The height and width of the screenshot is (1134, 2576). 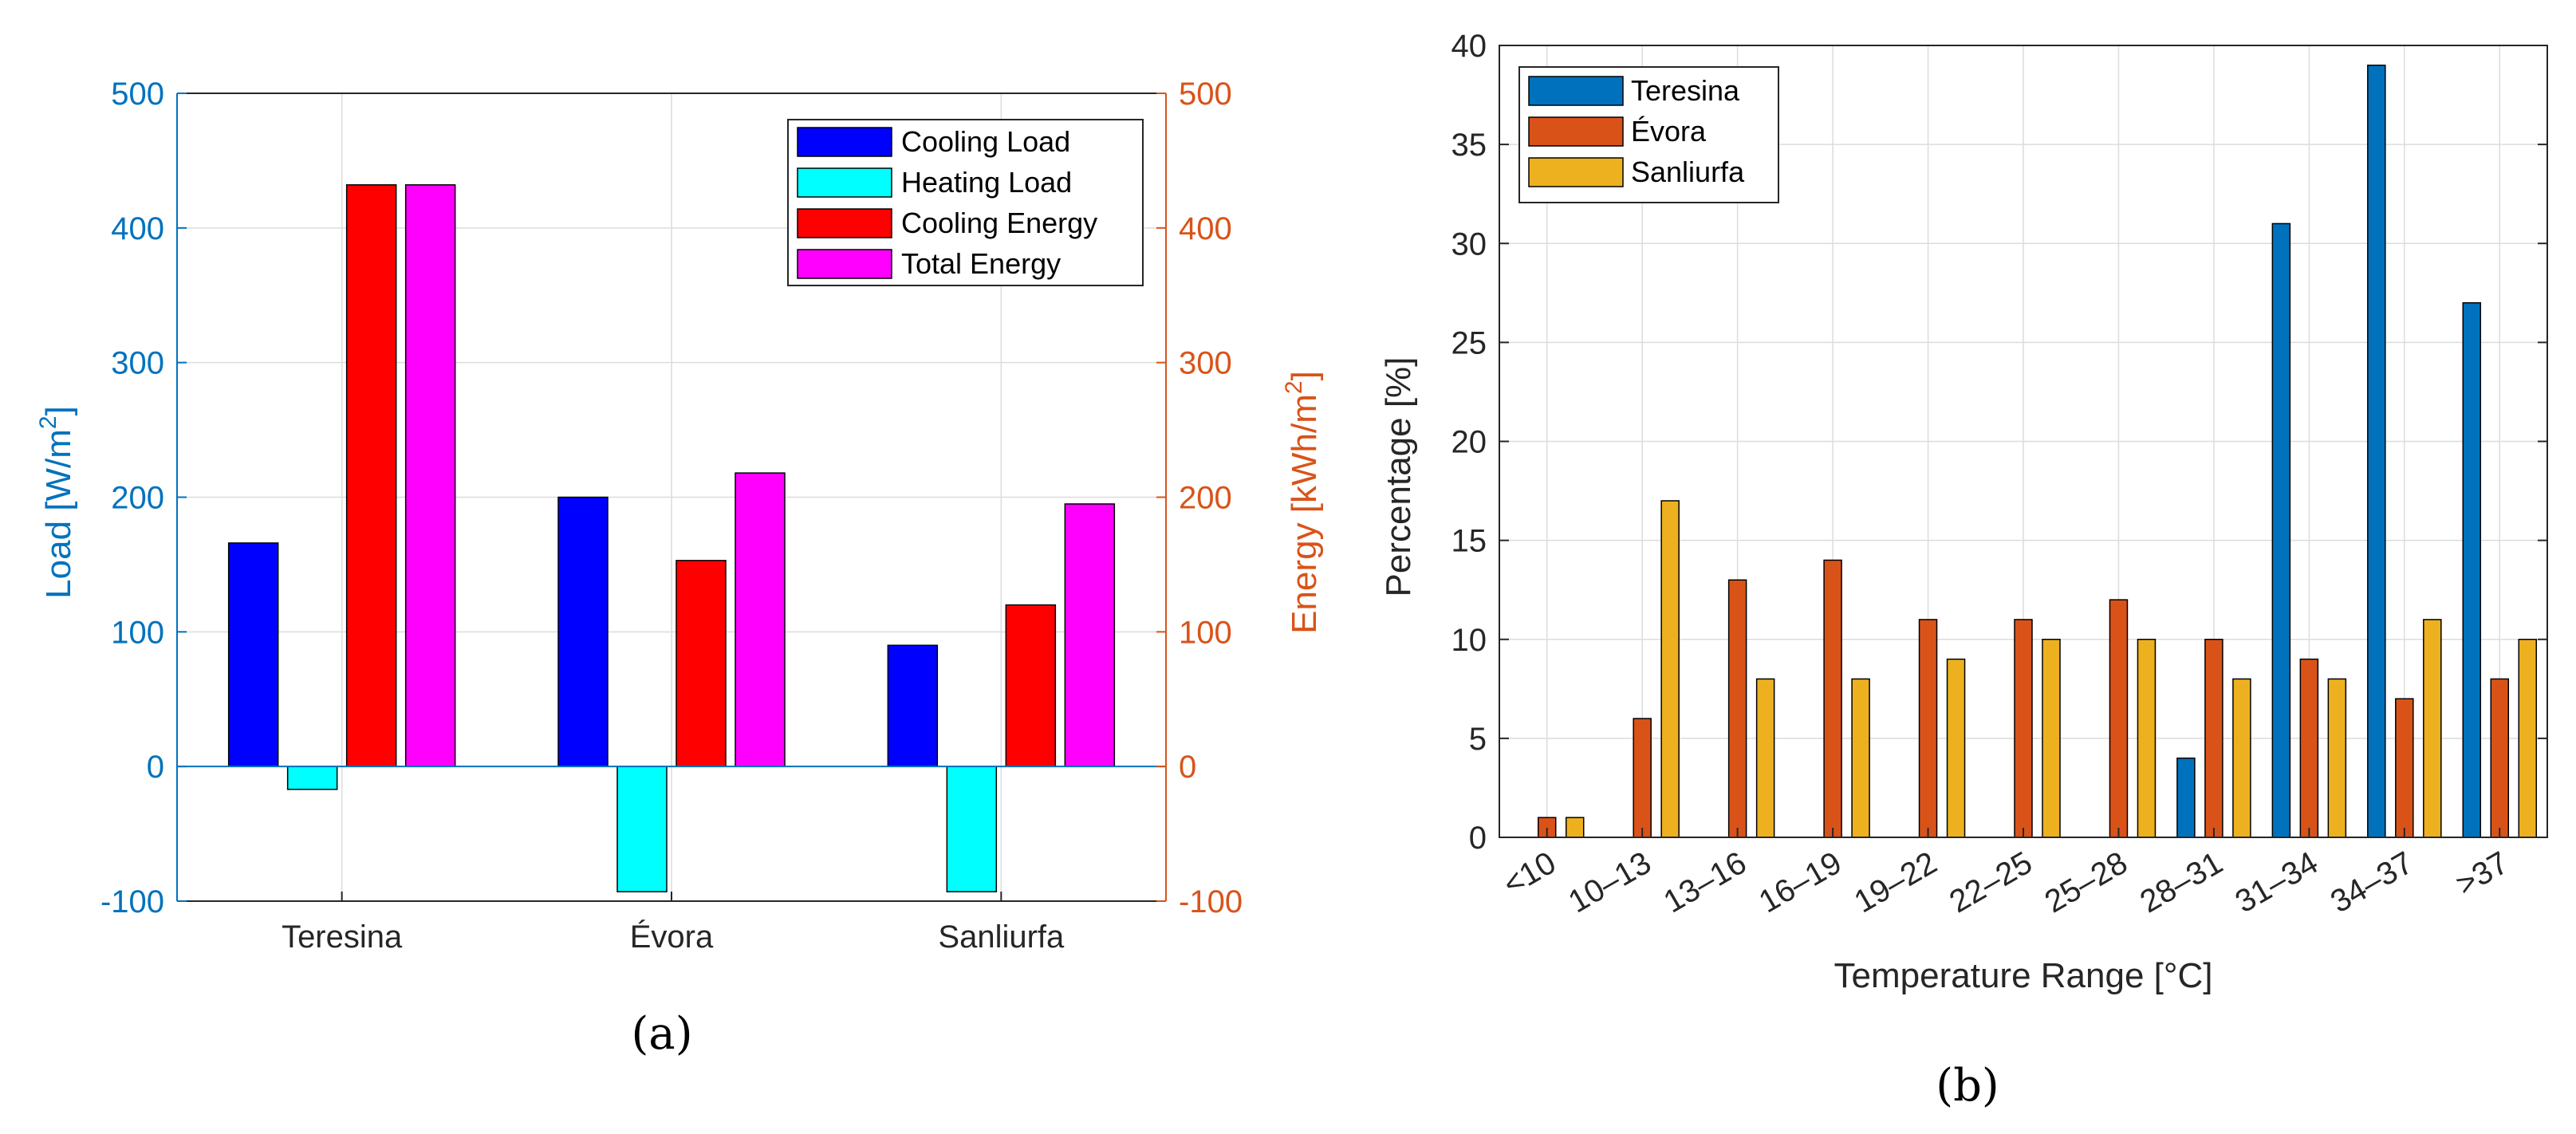 What do you see at coordinates (1469, 46) in the screenshot?
I see `chart-b-y-tick-label: 40` at bounding box center [1469, 46].